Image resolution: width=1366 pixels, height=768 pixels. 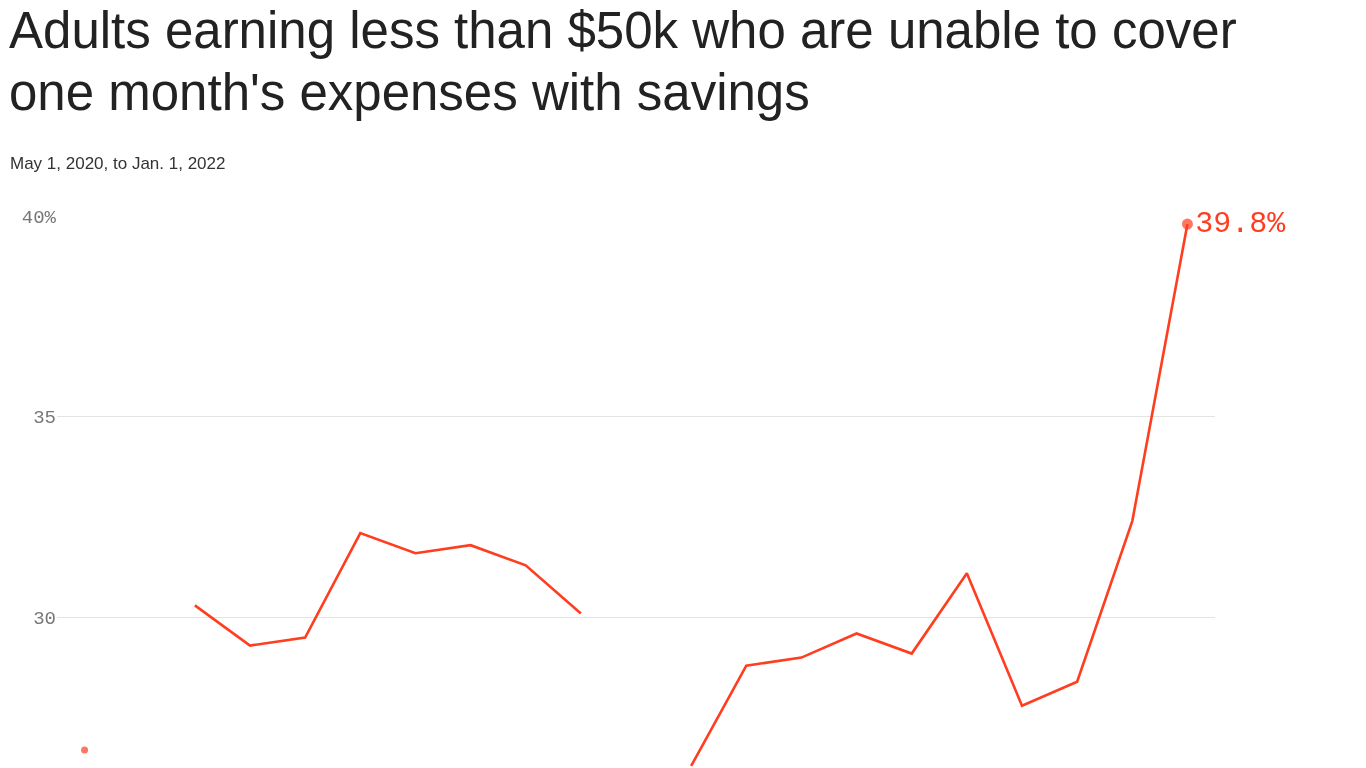 I want to click on y-tick-label: 40%, so click(x=39, y=217).